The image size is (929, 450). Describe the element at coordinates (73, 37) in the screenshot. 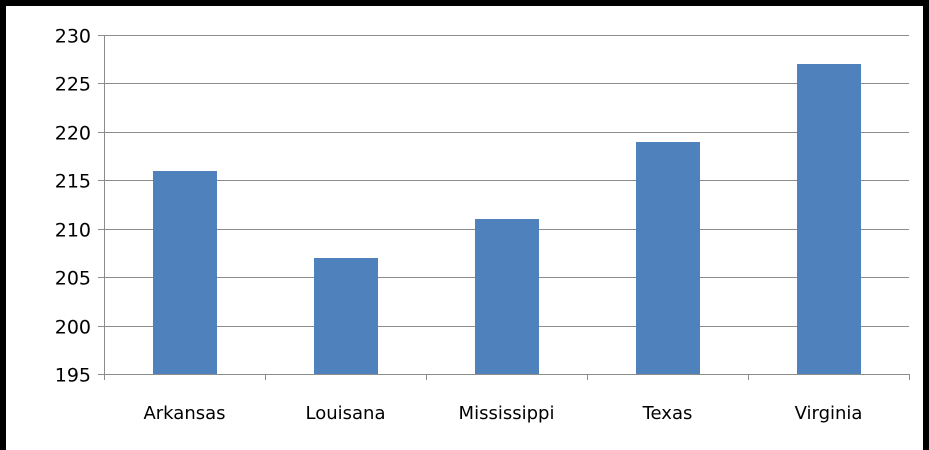

I see `y-tick-label: 230` at that location.